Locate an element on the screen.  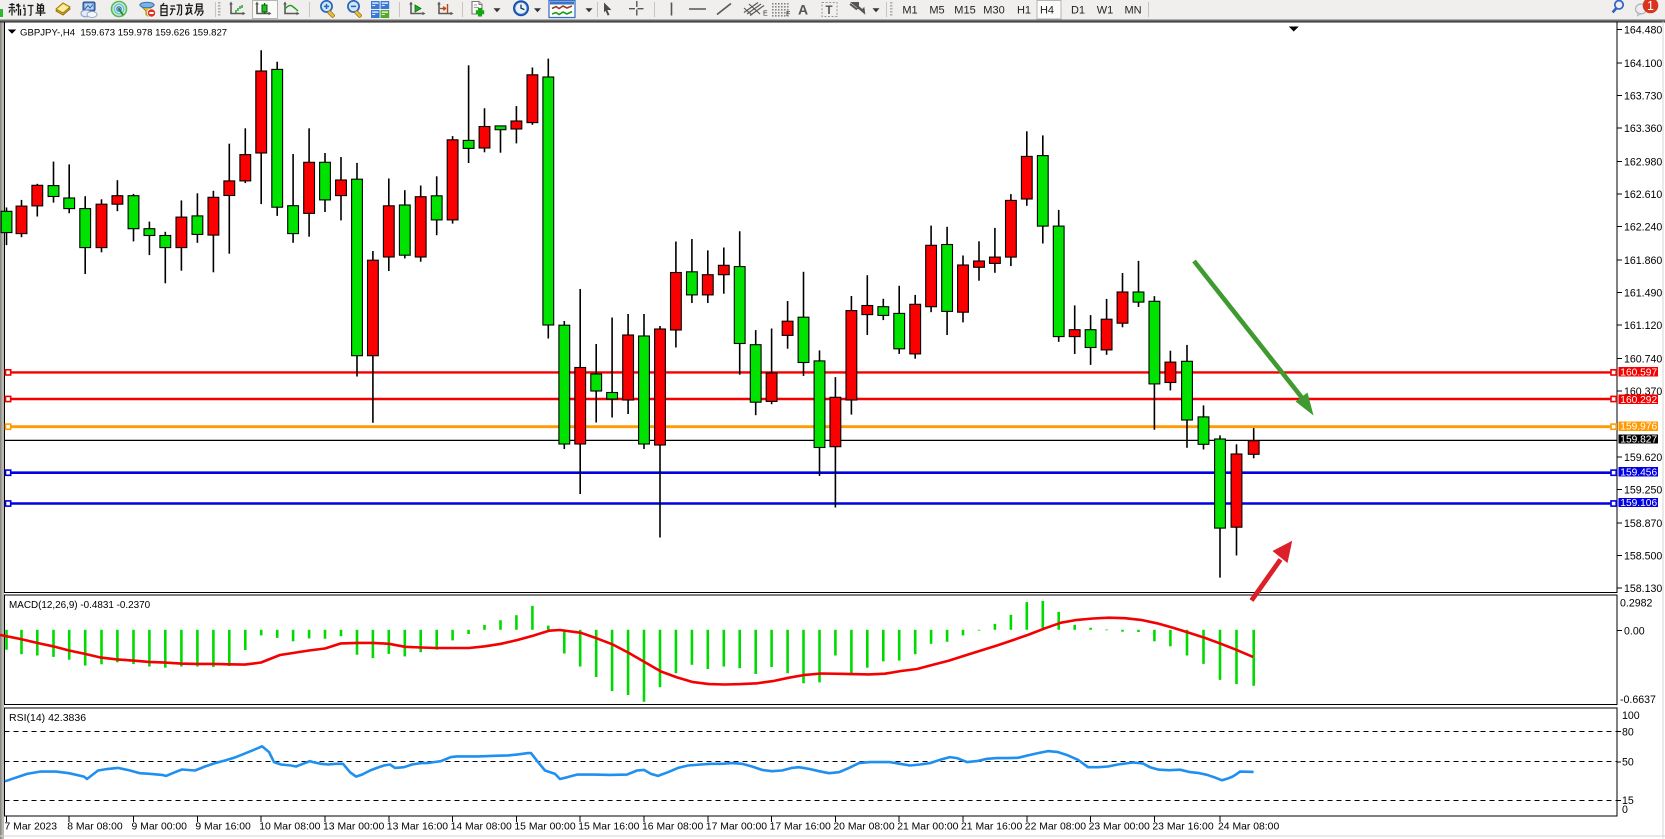
svg-text: 17 Mar 00:00 is located at coordinates (736, 827).